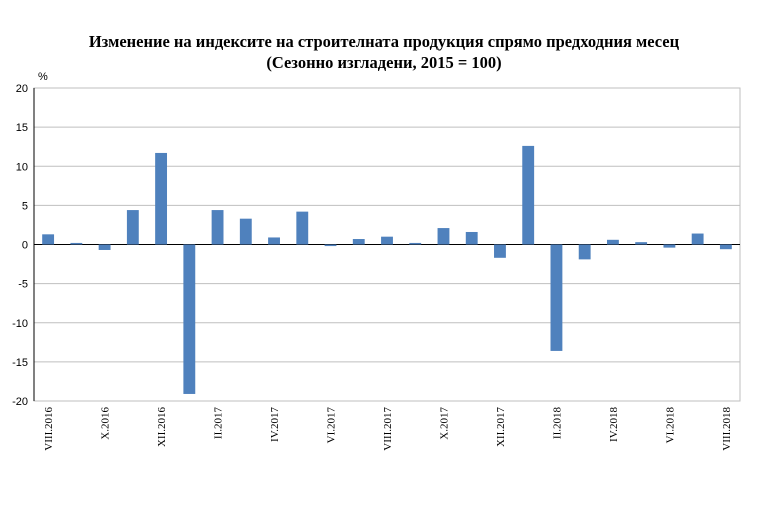  What do you see at coordinates (444, 423) in the screenshot?
I see `x-tick-label: X.2017` at bounding box center [444, 423].